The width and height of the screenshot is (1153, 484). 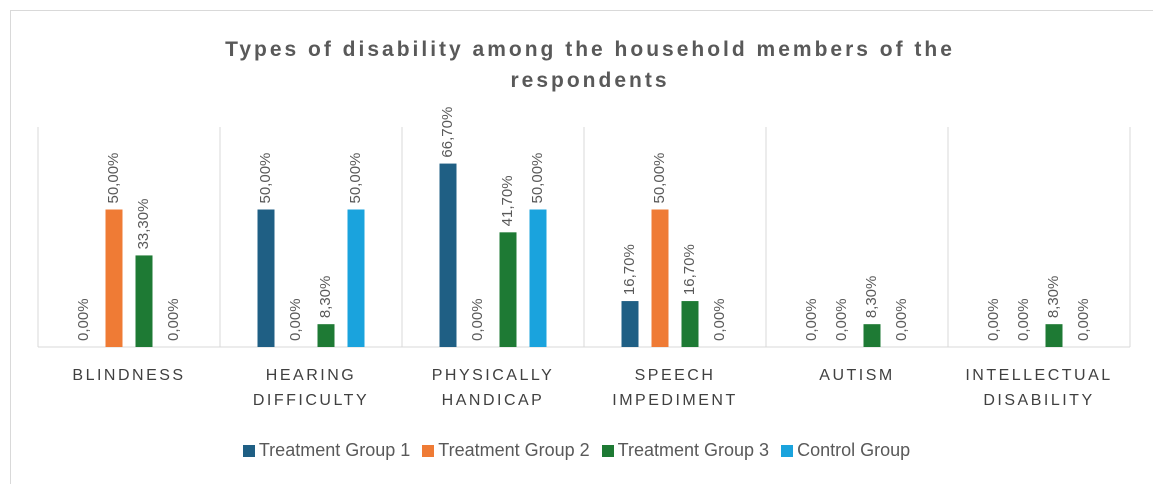 I want to click on x-tick-label: AUTISM, so click(x=857, y=375).